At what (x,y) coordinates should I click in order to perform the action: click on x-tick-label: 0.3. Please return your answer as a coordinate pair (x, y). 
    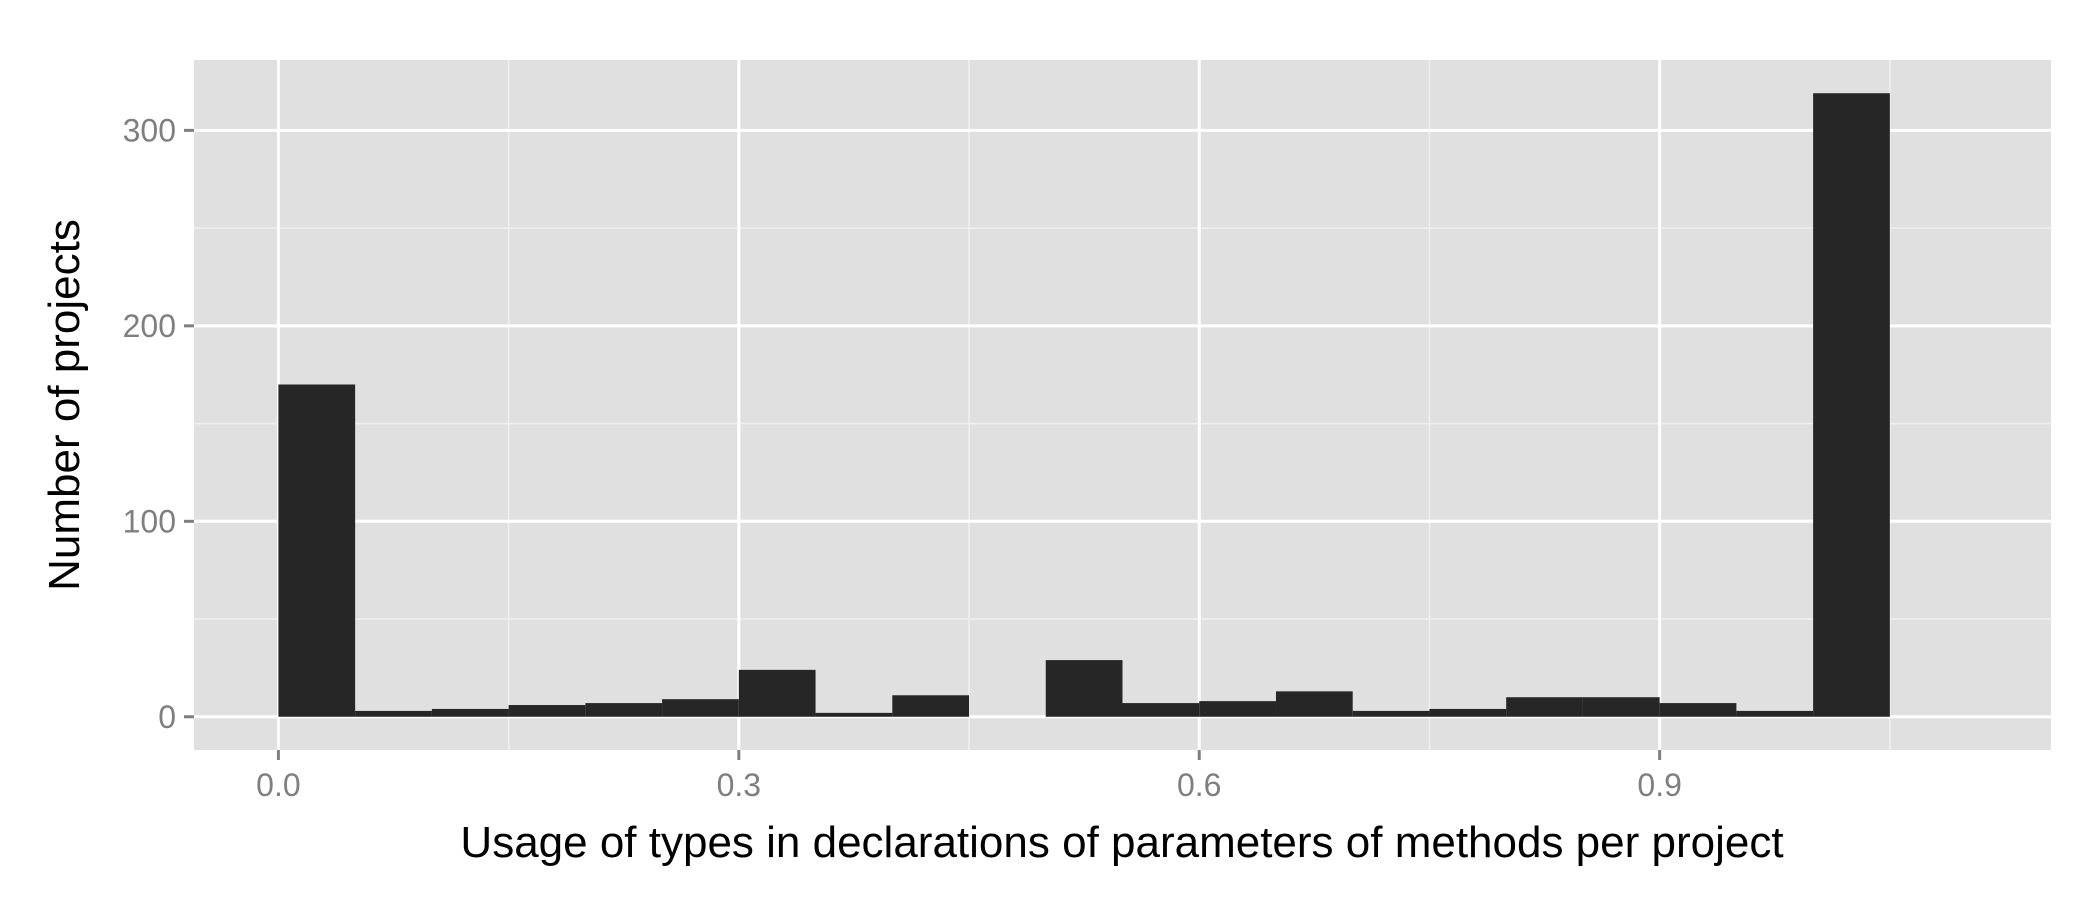
    Looking at the image, I should click on (739, 785).